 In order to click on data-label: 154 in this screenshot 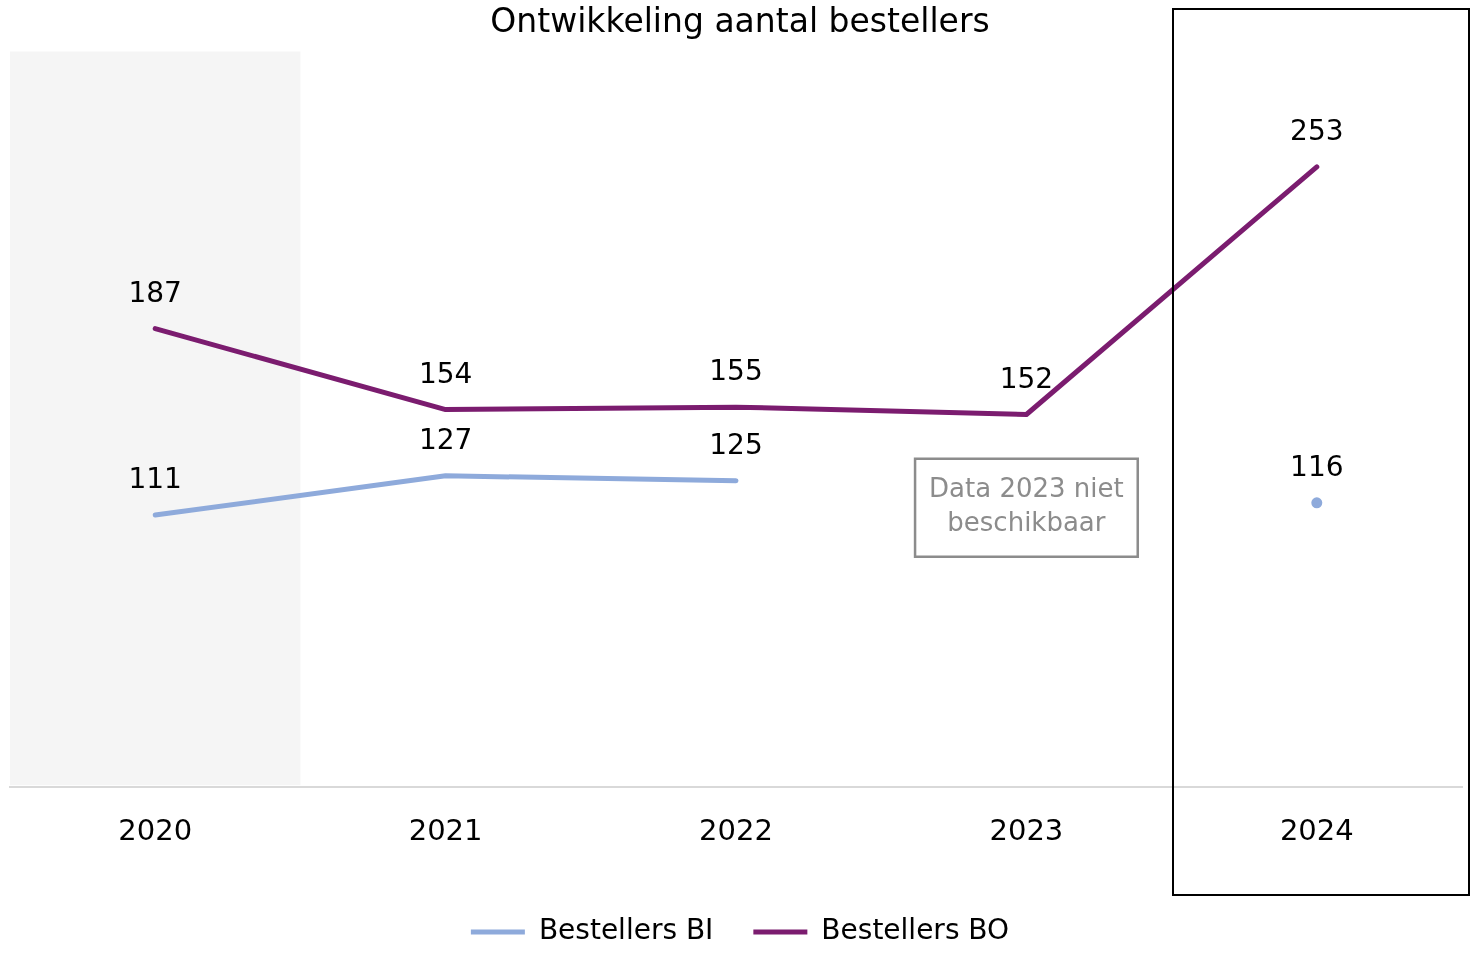, I will do `click(445, 373)`.